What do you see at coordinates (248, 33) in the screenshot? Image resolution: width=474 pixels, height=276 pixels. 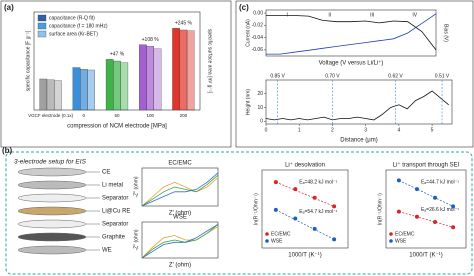 I see `y-axis-label: Current (nA)` at bounding box center [248, 33].